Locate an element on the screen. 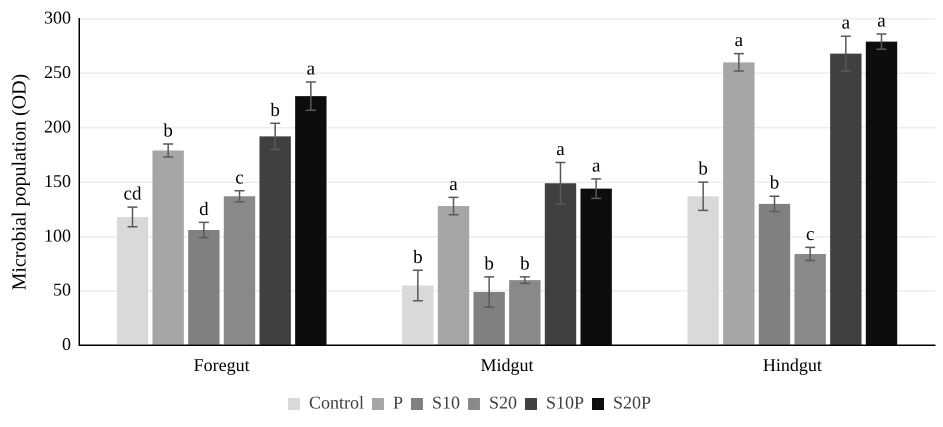 The width and height of the screenshot is (943, 427). y-tick-label: 100 is located at coordinates (57, 235).